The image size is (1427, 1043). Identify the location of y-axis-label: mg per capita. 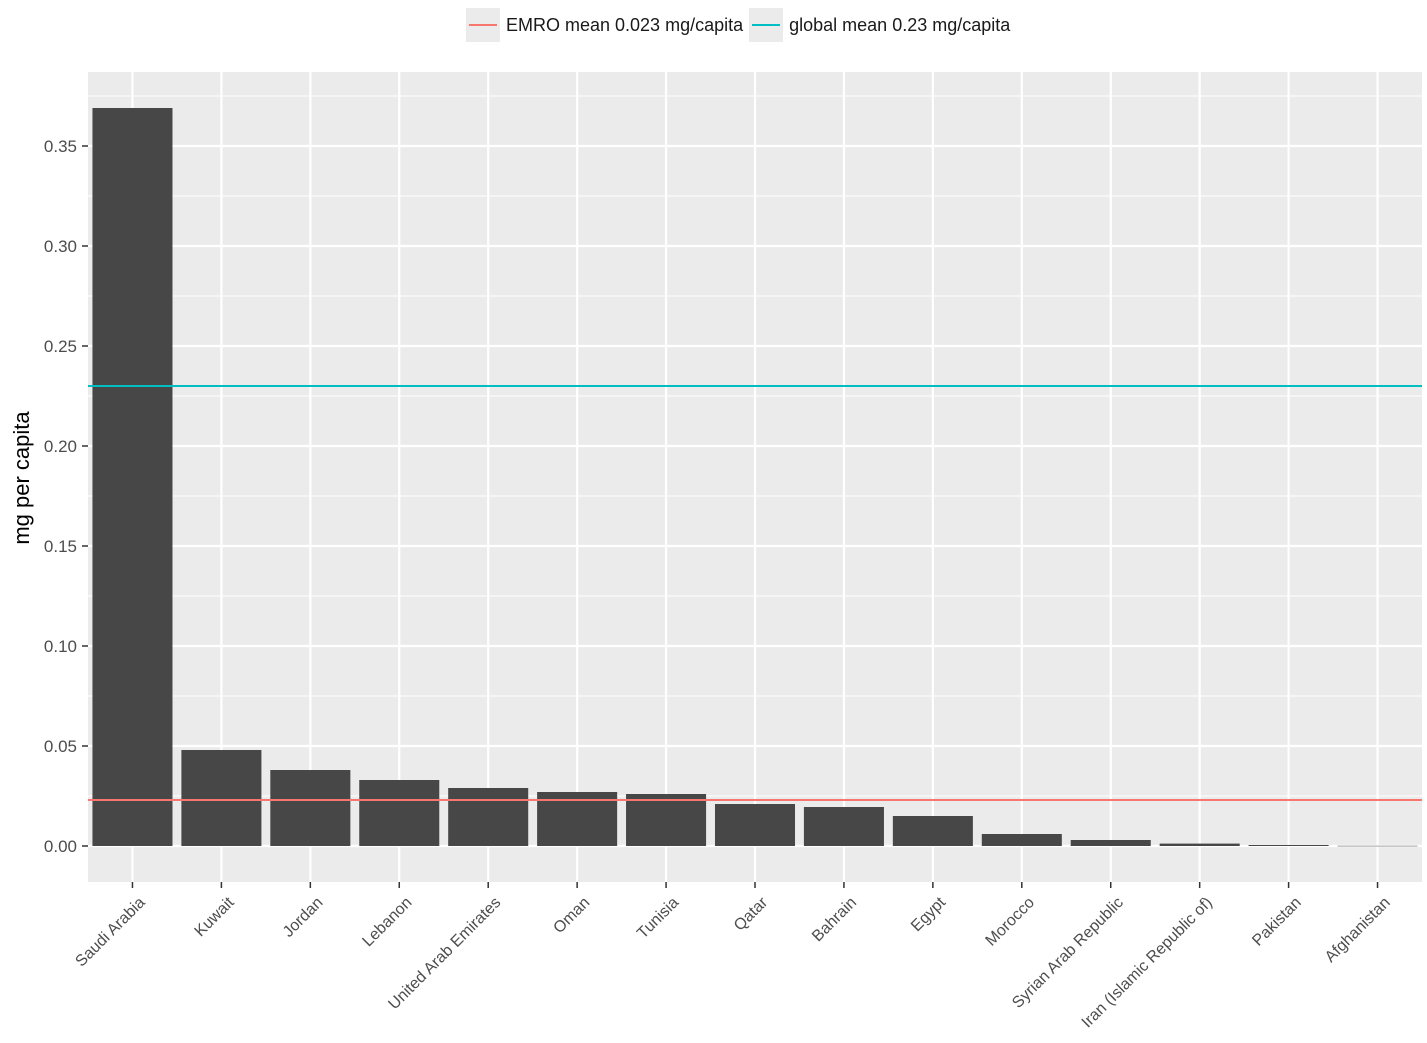
(21, 478).